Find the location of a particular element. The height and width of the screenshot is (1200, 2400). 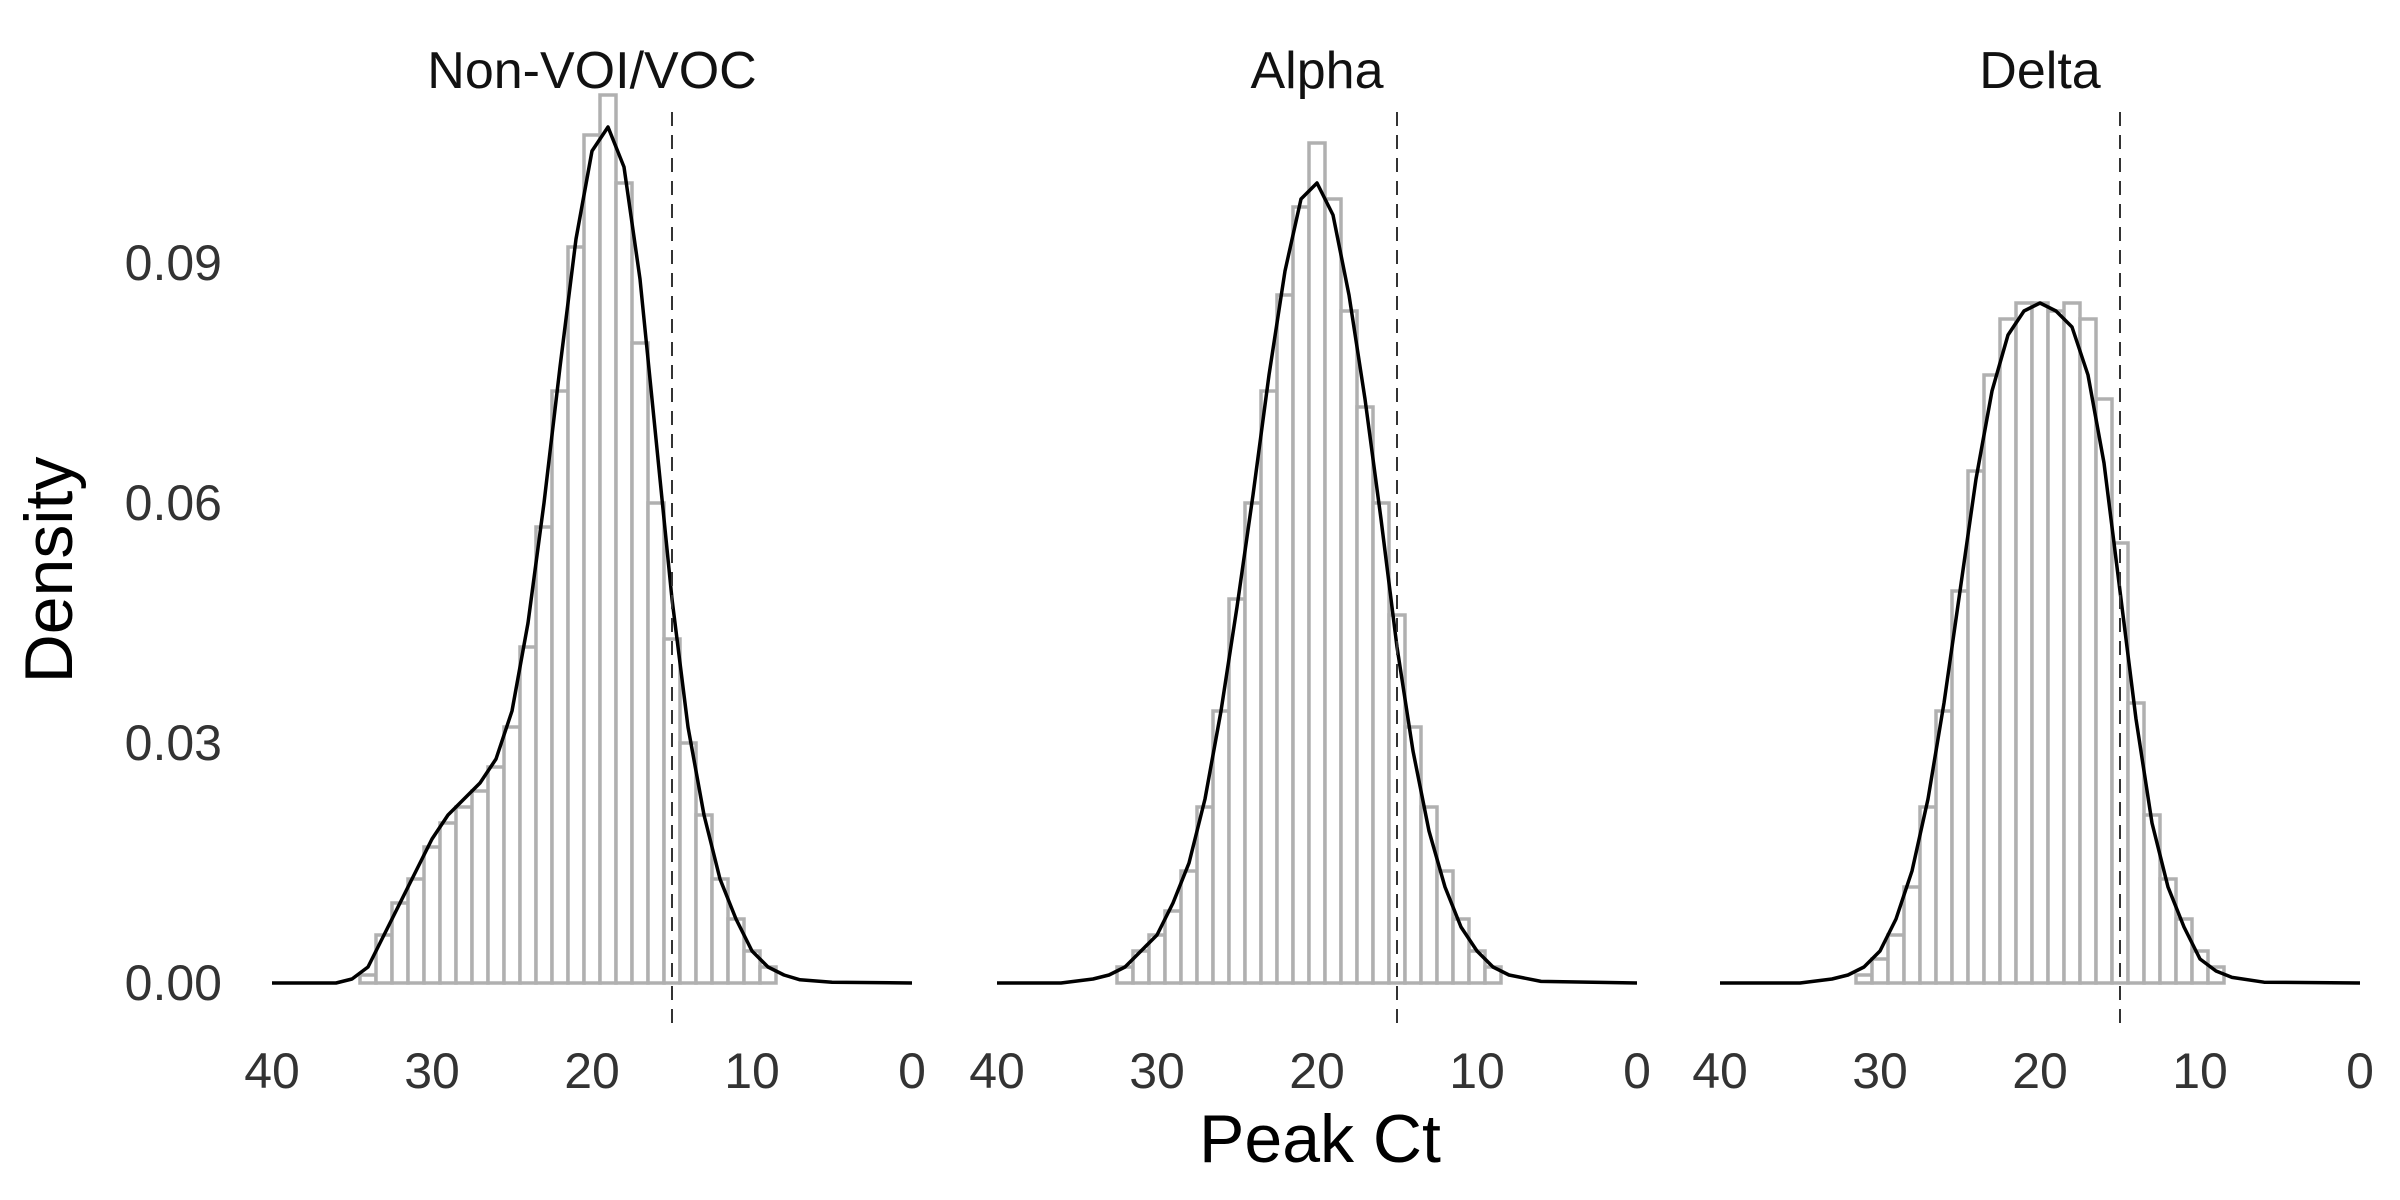

facet-title: Non-VOI/VOC is located at coordinates (591, 71).